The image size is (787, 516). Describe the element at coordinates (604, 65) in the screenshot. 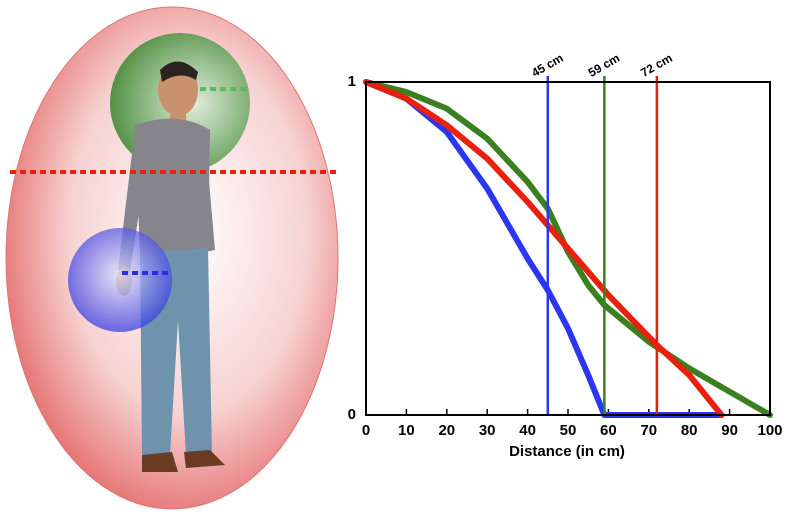

I see `reference-label: 59 cm` at that location.